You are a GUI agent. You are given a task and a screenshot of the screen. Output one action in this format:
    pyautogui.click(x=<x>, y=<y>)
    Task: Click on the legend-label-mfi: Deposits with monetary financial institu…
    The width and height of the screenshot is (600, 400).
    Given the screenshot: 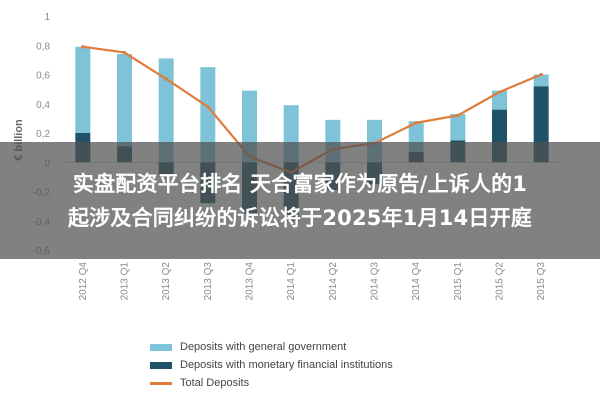 What is the action you would take?
    pyautogui.click(x=286, y=365)
    